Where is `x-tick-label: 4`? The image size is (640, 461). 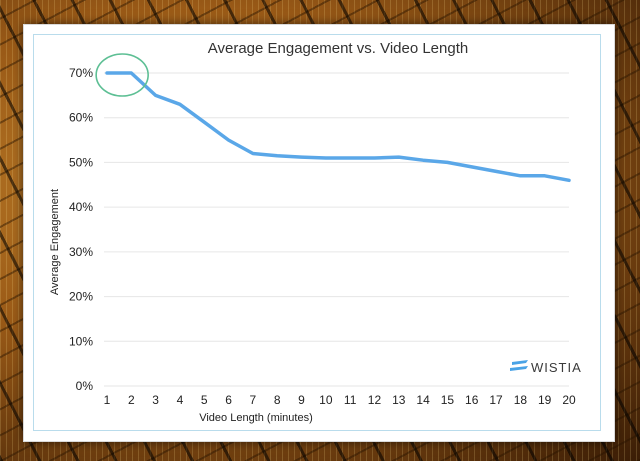 x-tick-label: 4 is located at coordinates (180, 400).